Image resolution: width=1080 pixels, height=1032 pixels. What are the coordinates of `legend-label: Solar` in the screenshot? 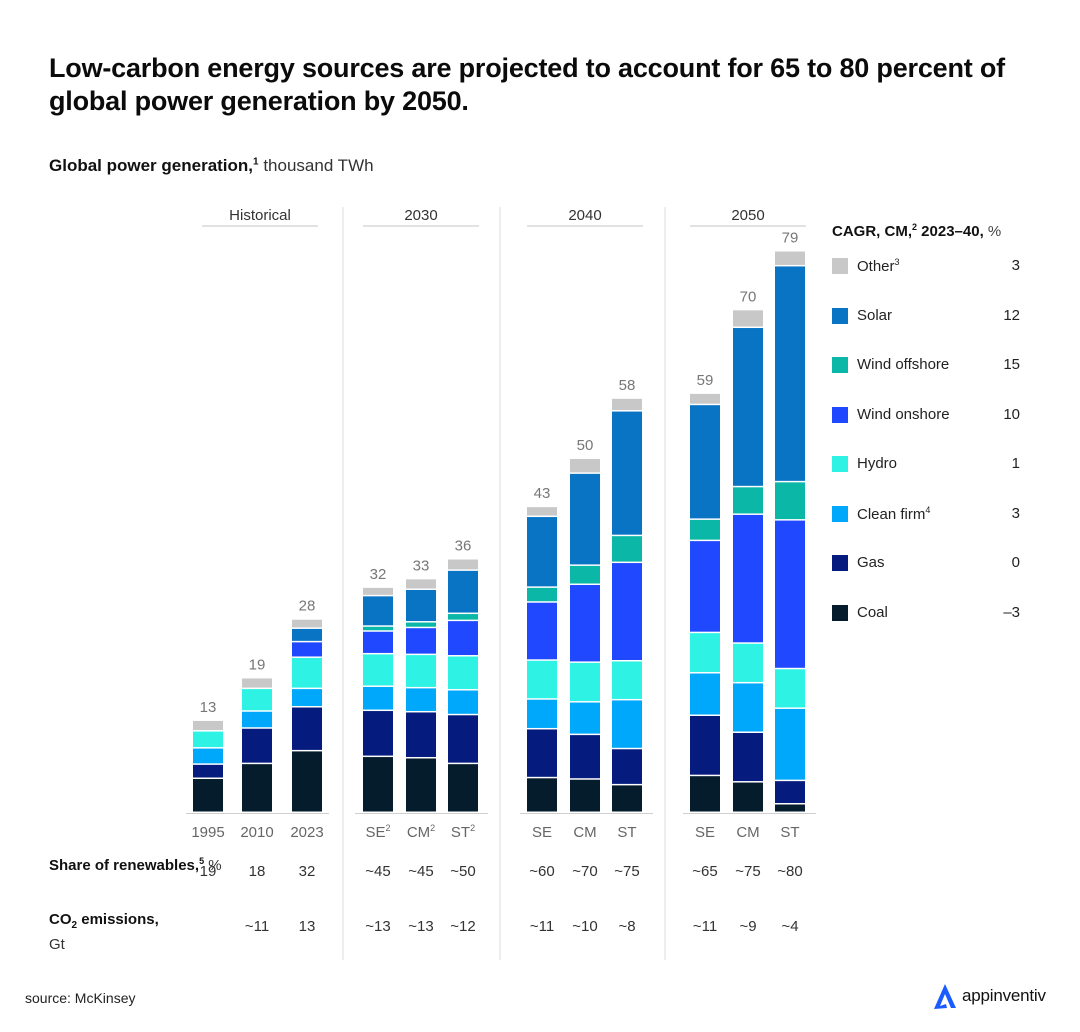 It's located at (875, 315).